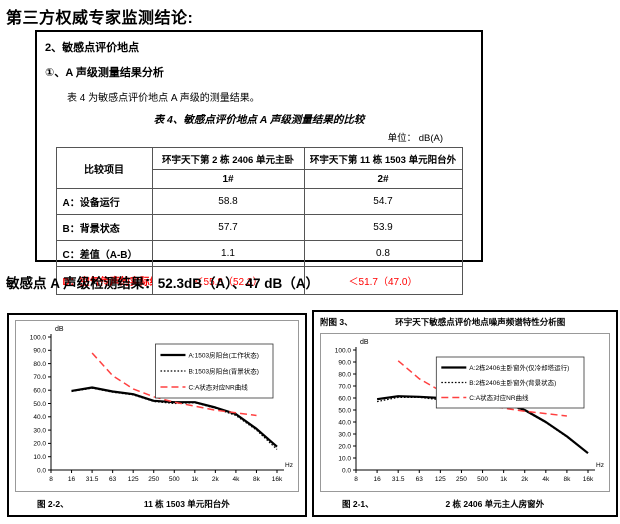  I want to click on intro-text: 表 4 为敏感点评价地点 A 声级的测量结果。, so click(163, 98).